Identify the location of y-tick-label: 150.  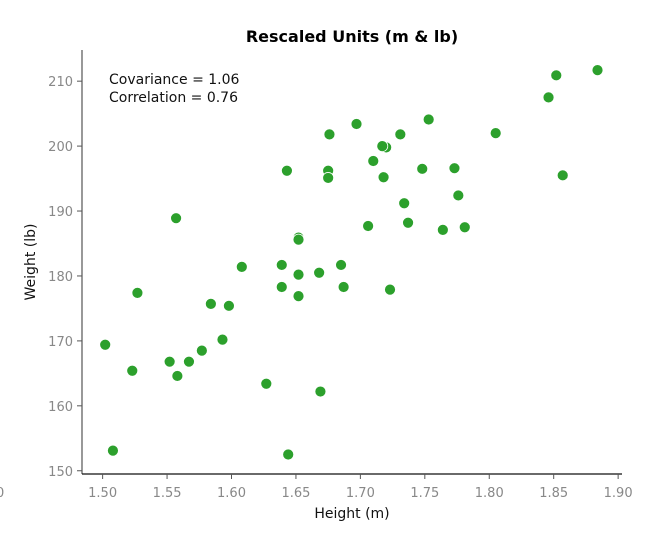
(60, 472).